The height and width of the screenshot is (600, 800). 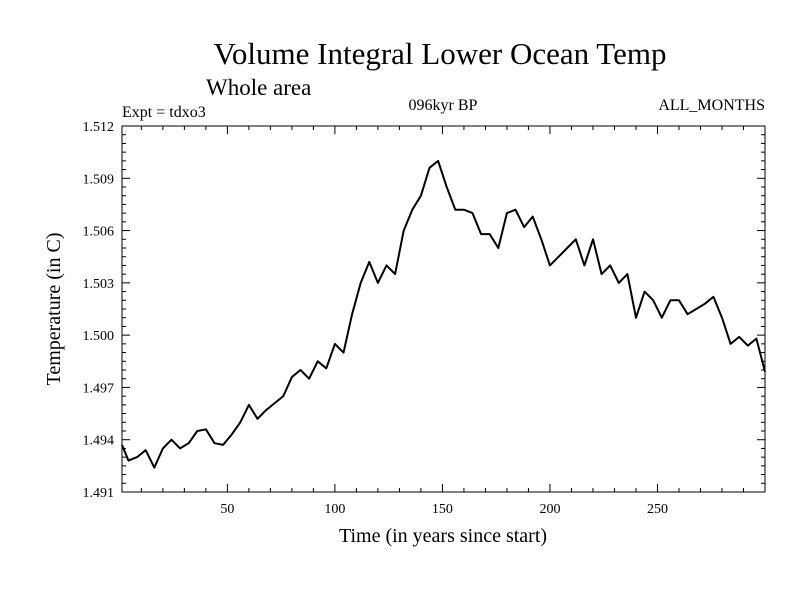 I want to click on experiment-label: Expt = tdxo3, so click(x=164, y=112).